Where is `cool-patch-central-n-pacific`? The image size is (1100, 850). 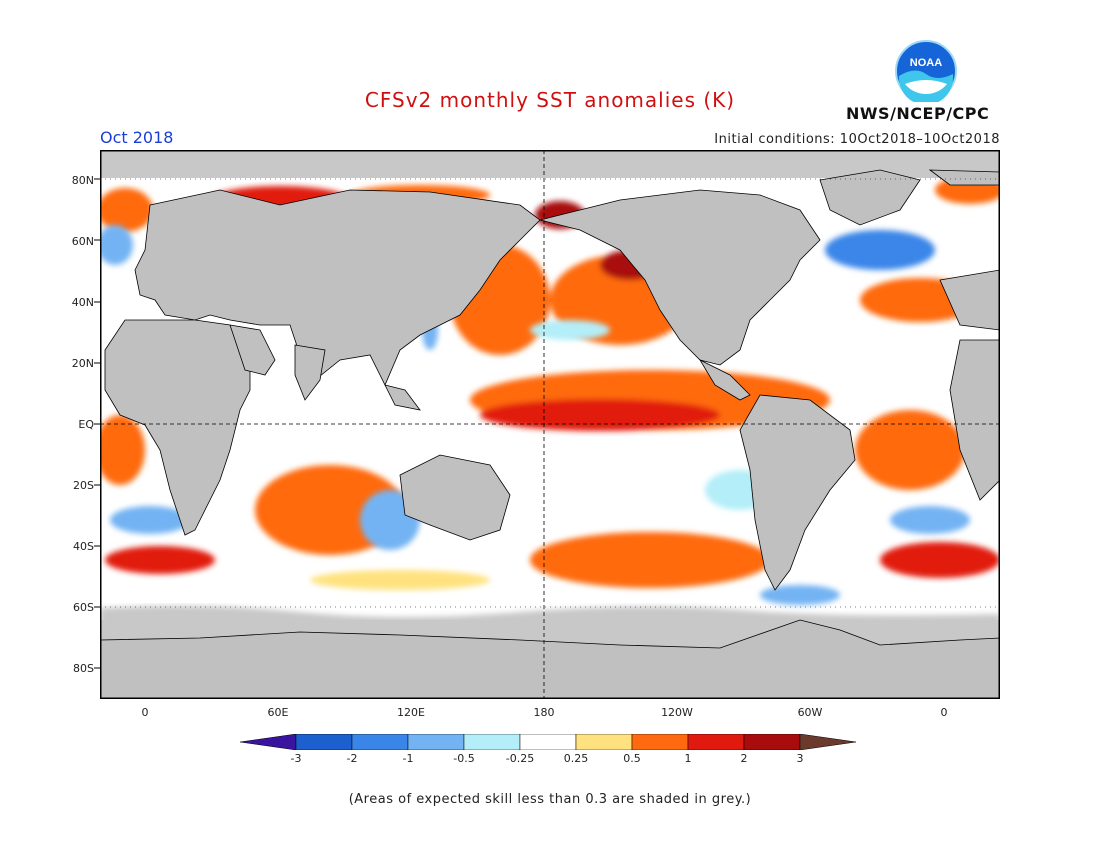
cool-patch-central-n-pacific is located at coordinates (570, 330).